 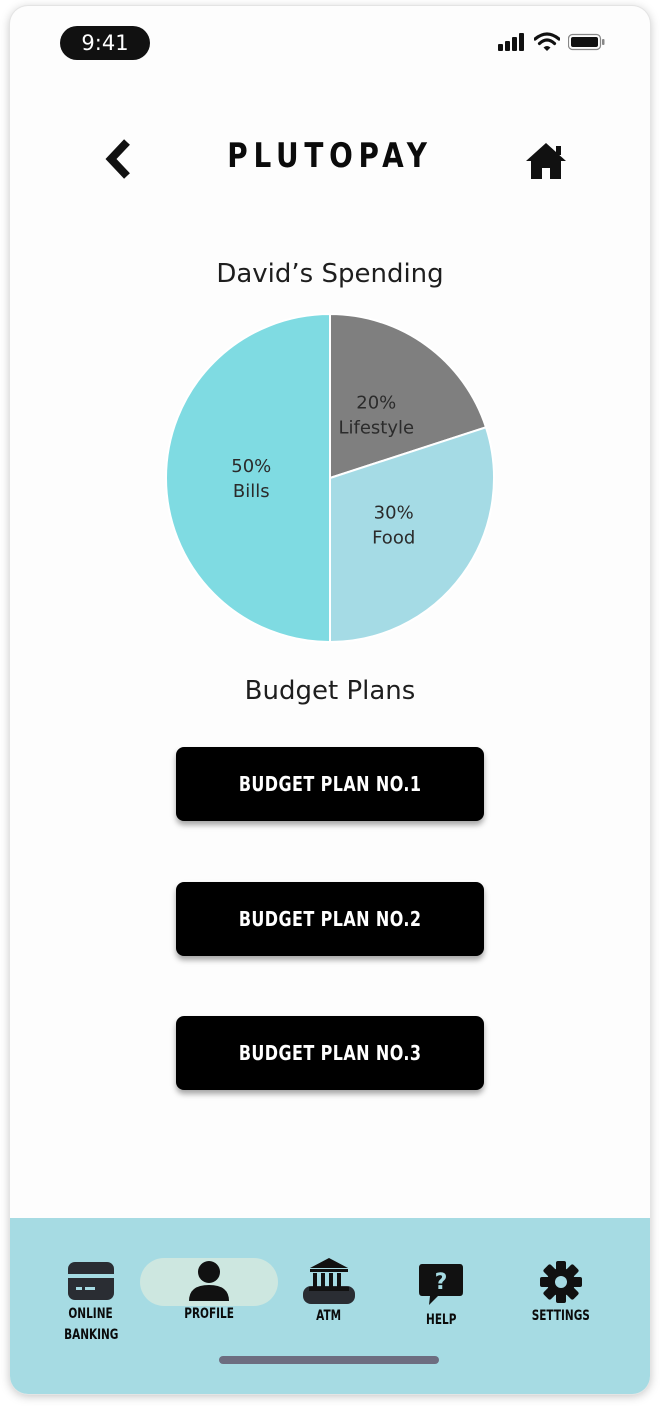 What do you see at coordinates (330, 156) in the screenshot?
I see `app-title: PLUTOPAY` at bounding box center [330, 156].